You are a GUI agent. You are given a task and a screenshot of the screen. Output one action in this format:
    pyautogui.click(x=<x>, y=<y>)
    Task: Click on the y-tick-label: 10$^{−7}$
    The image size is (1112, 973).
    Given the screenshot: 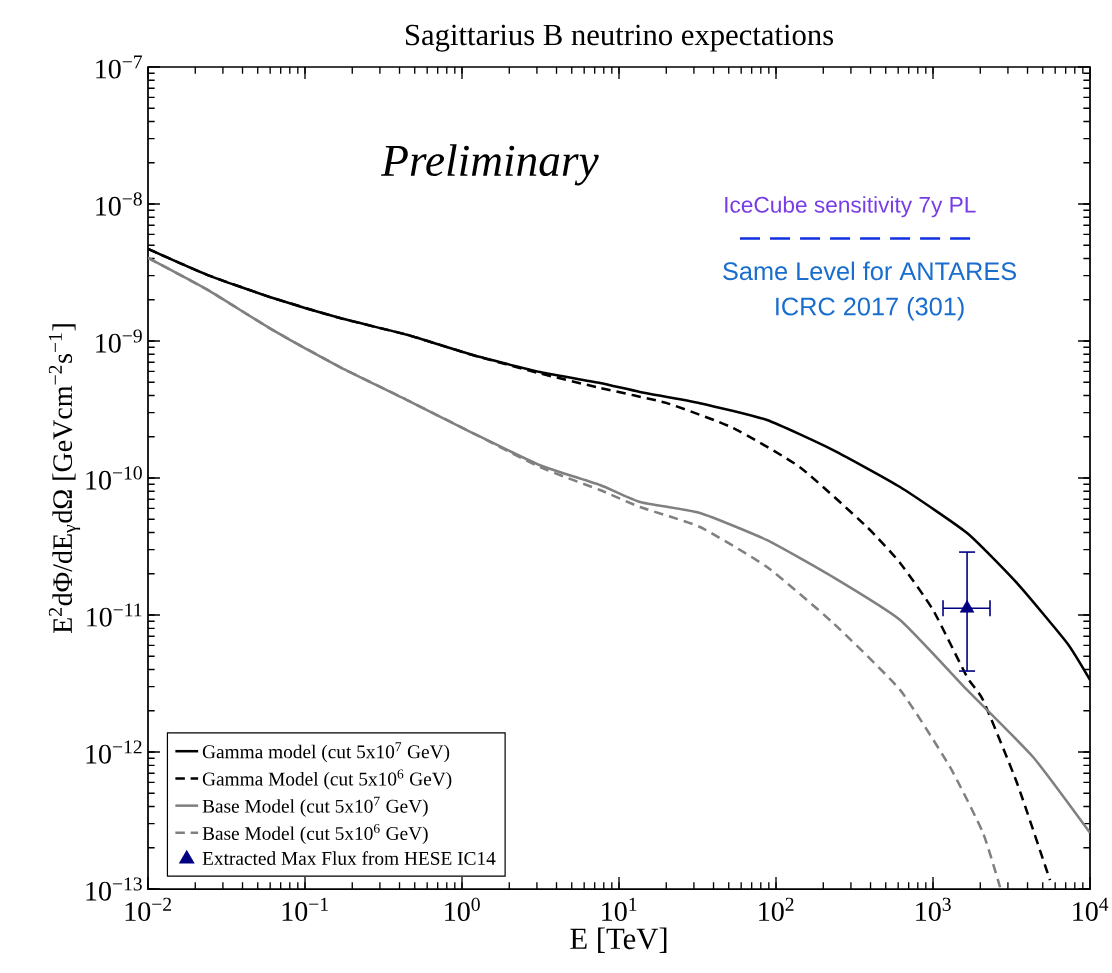 What is the action you would take?
    pyautogui.click(x=119, y=67)
    